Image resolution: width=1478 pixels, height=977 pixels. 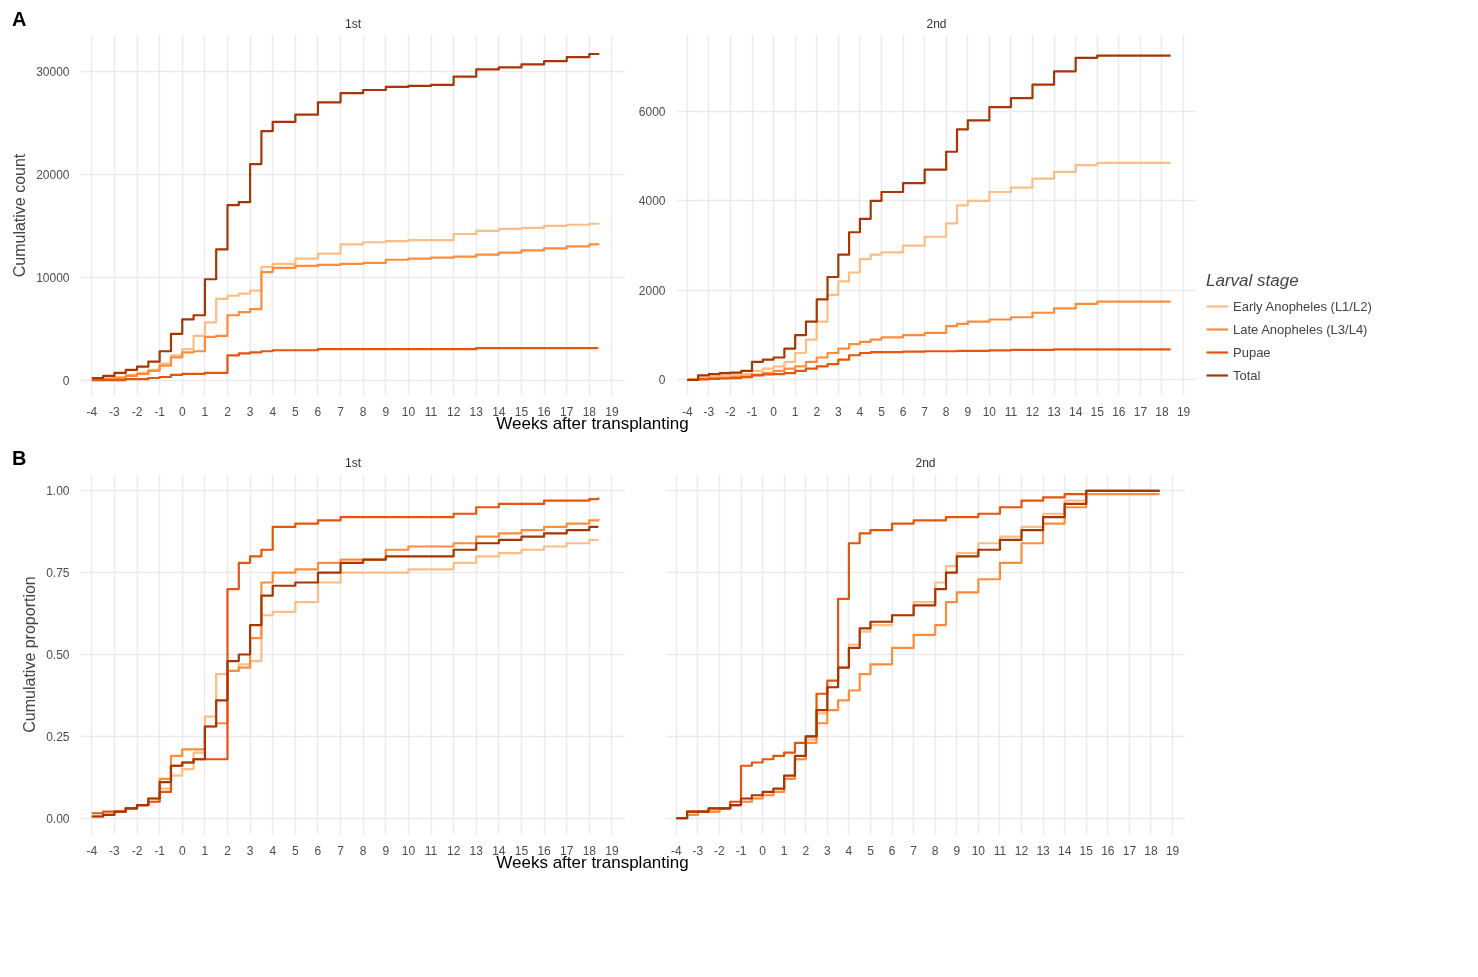 I want to click on y-tick-label: 0.25, so click(x=58, y=736).